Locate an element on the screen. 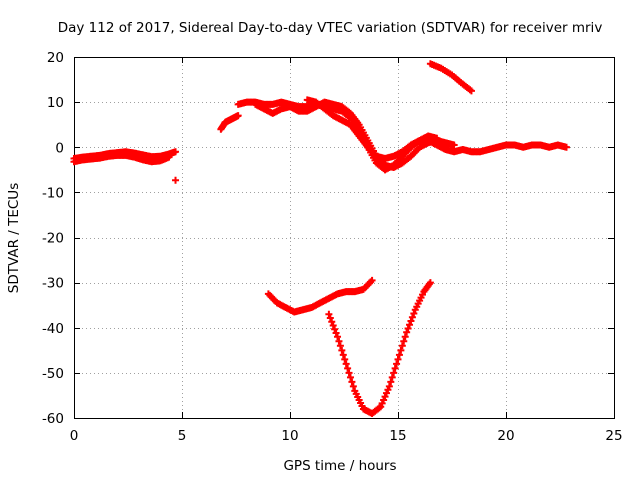 Image resolution: width=640 pixels, height=480 pixels. y-tick-label: 20 is located at coordinates (55, 58).